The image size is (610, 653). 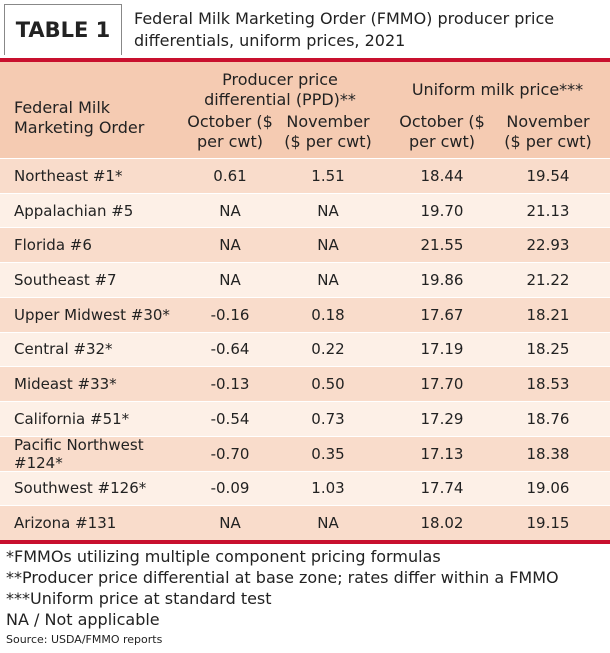 What do you see at coordinates (328, 488) in the screenshot?
I see `table-cell: 1.03` at bounding box center [328, 488].